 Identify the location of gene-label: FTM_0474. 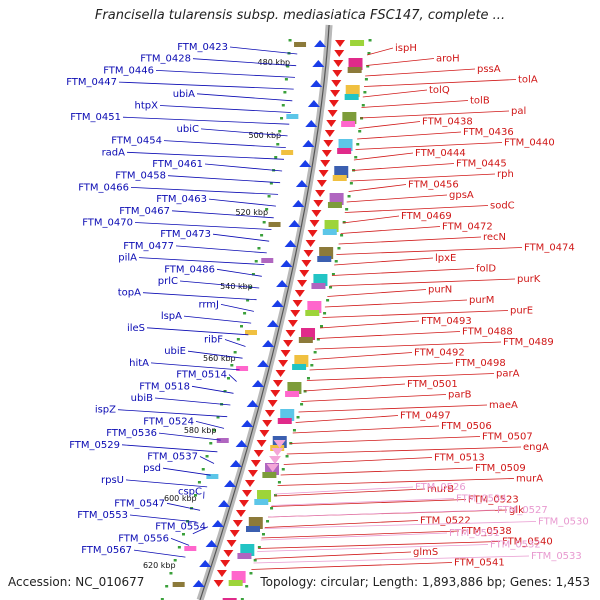
(549, 248).